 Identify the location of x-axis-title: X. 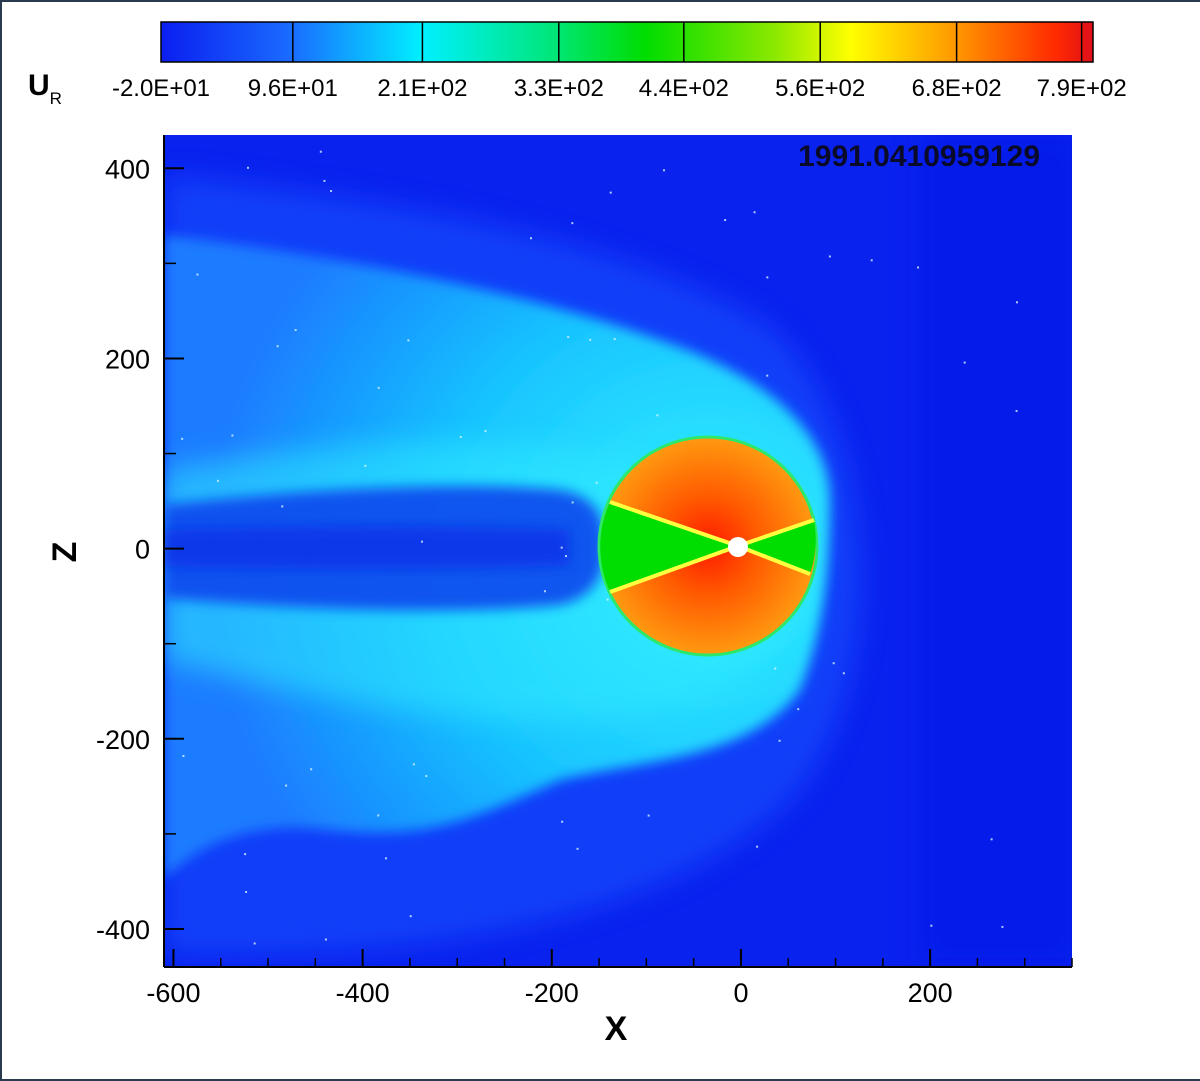
(616, 1029).